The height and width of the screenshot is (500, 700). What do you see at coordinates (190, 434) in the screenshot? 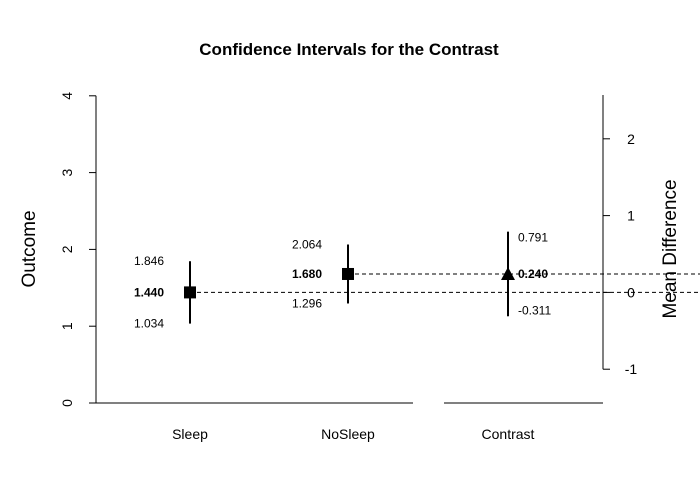
I see `category-label-sleep: Sleep` at bounding box center [190, 434].